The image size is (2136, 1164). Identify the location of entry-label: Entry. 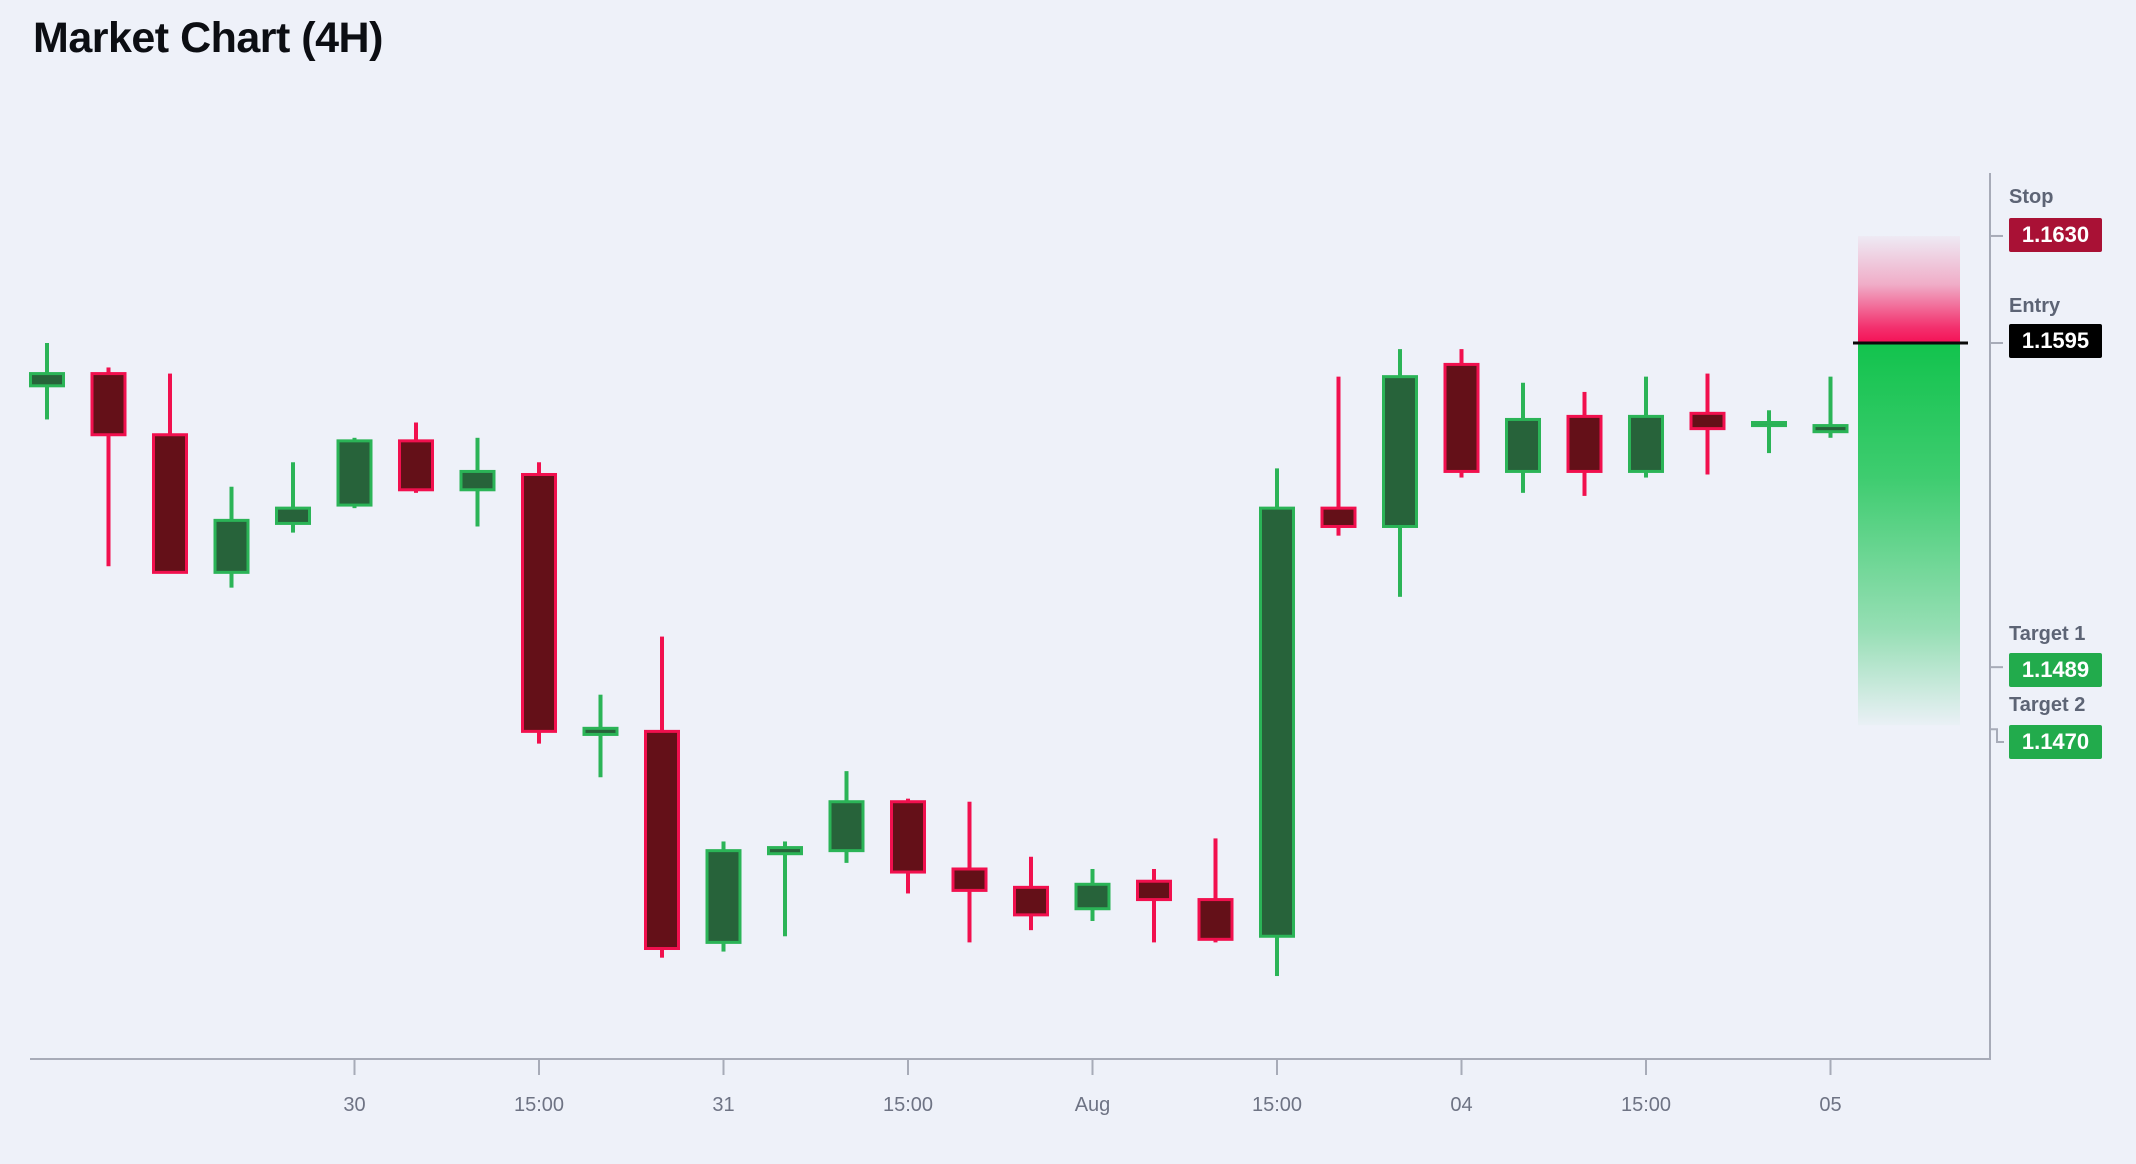
(2035, 306).